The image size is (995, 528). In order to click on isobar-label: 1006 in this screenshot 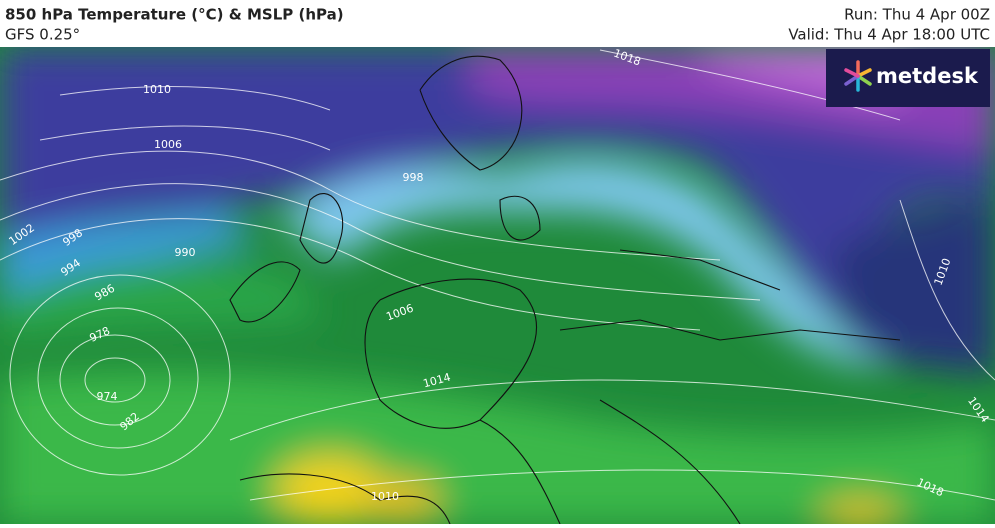, I will do `click(168, 144)`.